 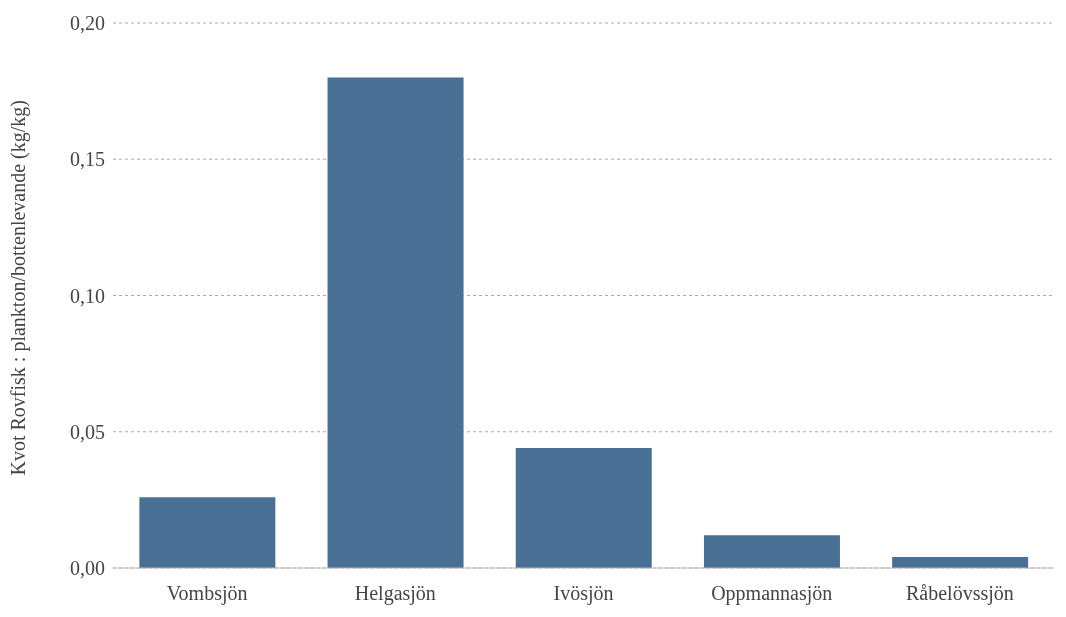 I want to click on y-tick-label: 0,20, so click(x=87, y=23).